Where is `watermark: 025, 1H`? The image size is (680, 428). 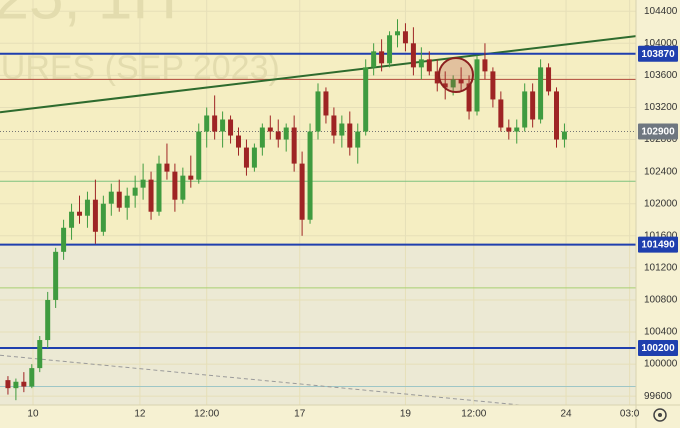
watermark: 025, 1H is located at coordinates (88, 16).